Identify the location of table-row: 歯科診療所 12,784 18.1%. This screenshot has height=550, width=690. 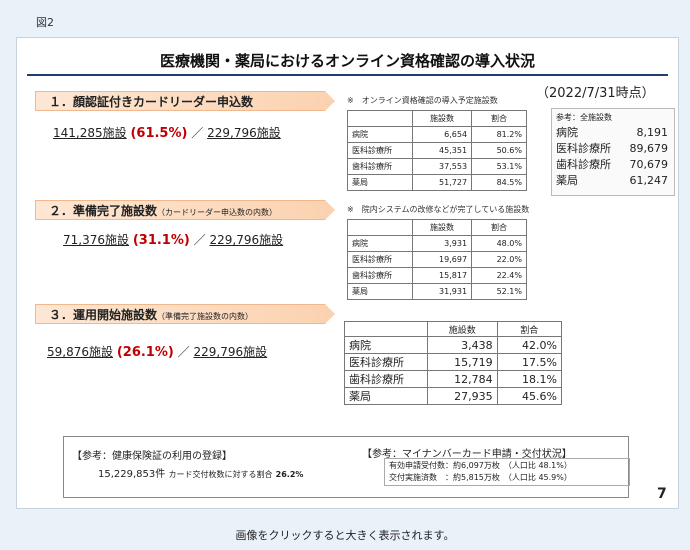
(453, 379).